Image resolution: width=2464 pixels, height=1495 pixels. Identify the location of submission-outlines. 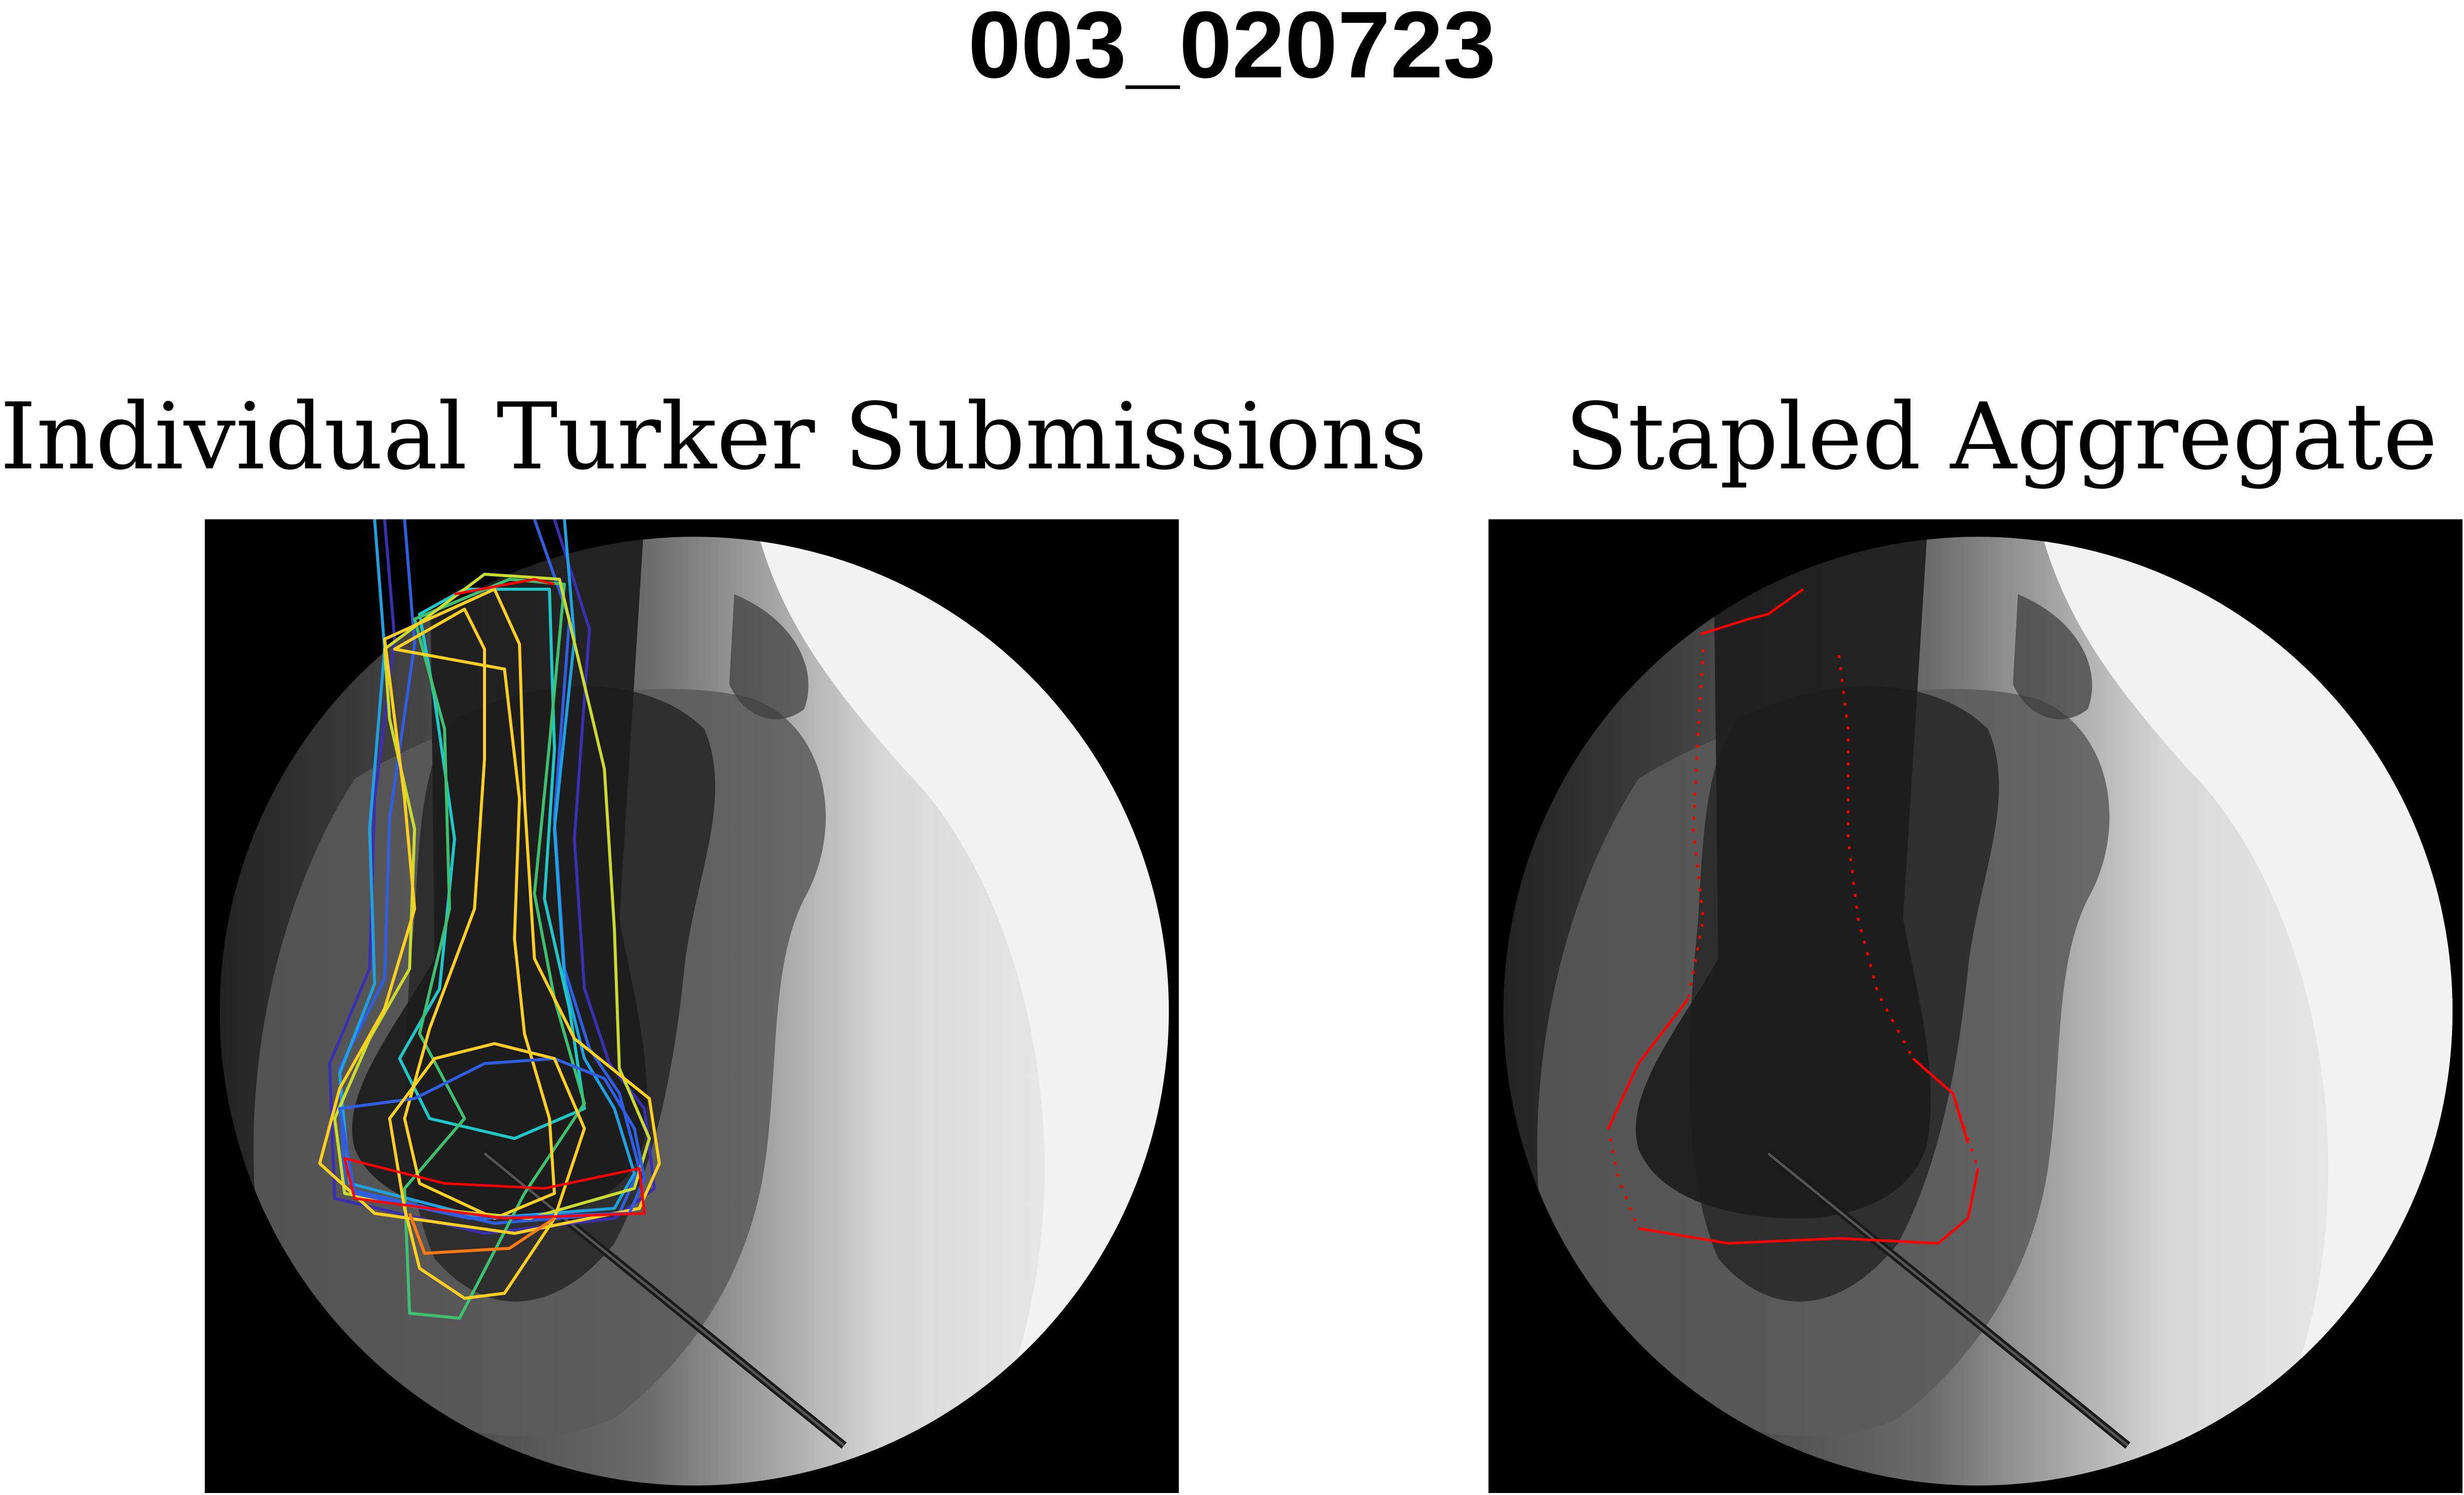
(490, 920).